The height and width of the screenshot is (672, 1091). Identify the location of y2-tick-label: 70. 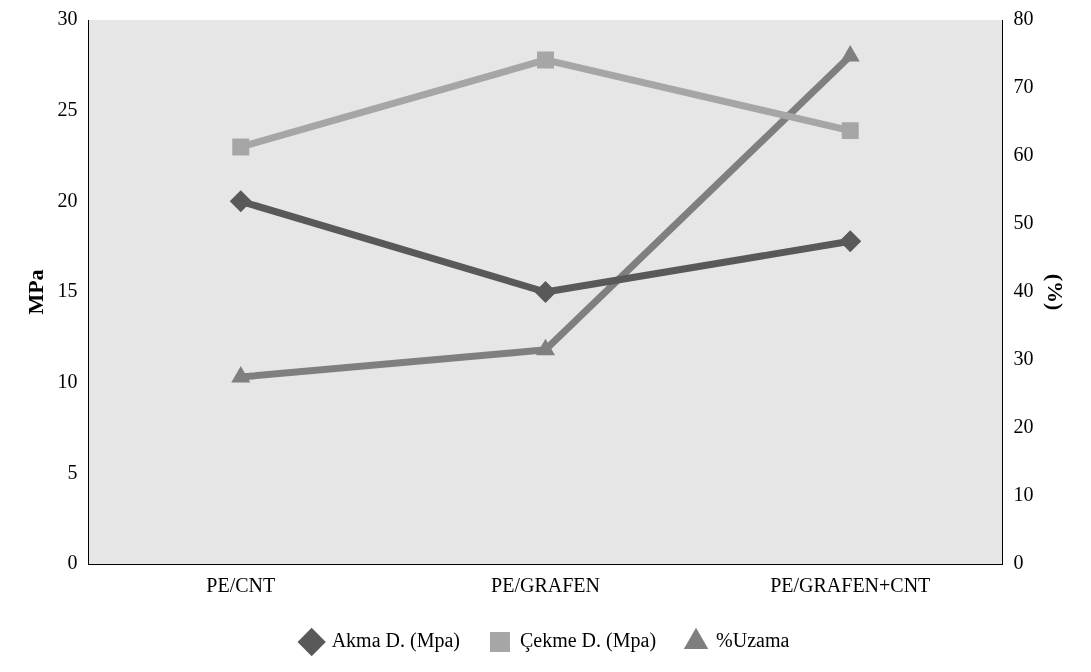
(1023, 86).